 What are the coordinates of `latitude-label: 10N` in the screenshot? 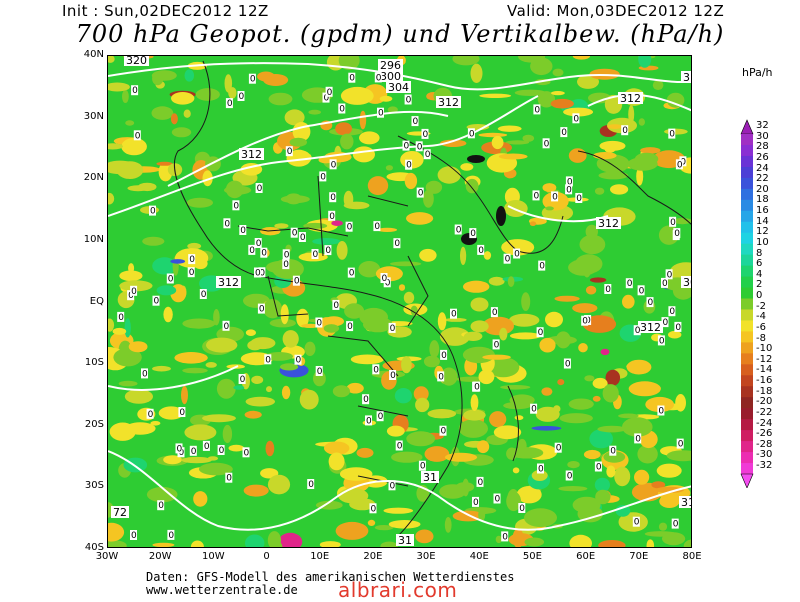 It's located at (93, 239).